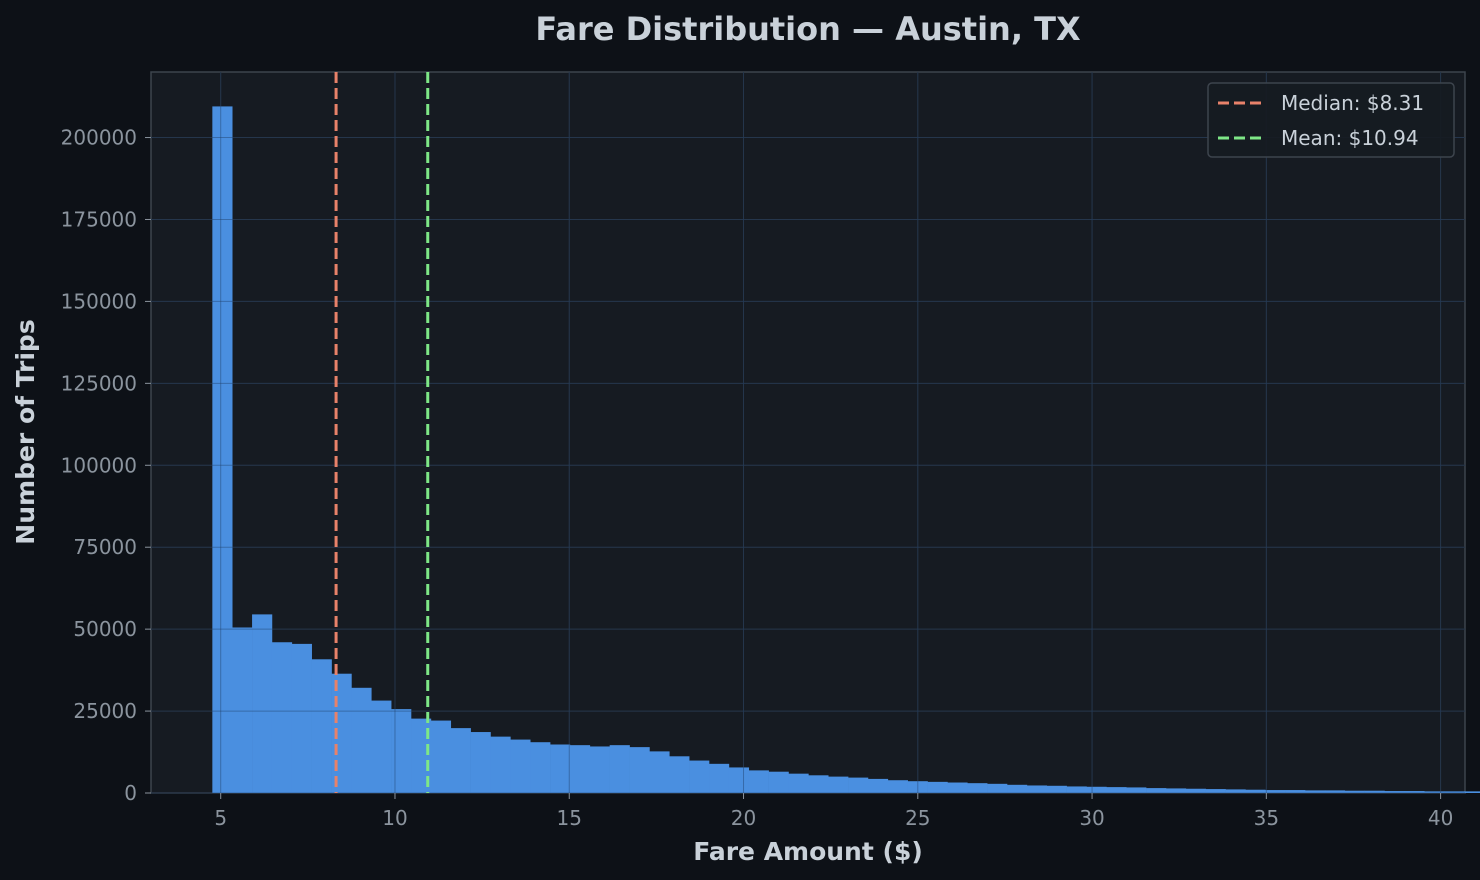 The width and height of the screenshot is (1480, 880). Describe the element at coordinates (1091, 818) in the screenshot. I see `x-tick-label: 30` at that location.